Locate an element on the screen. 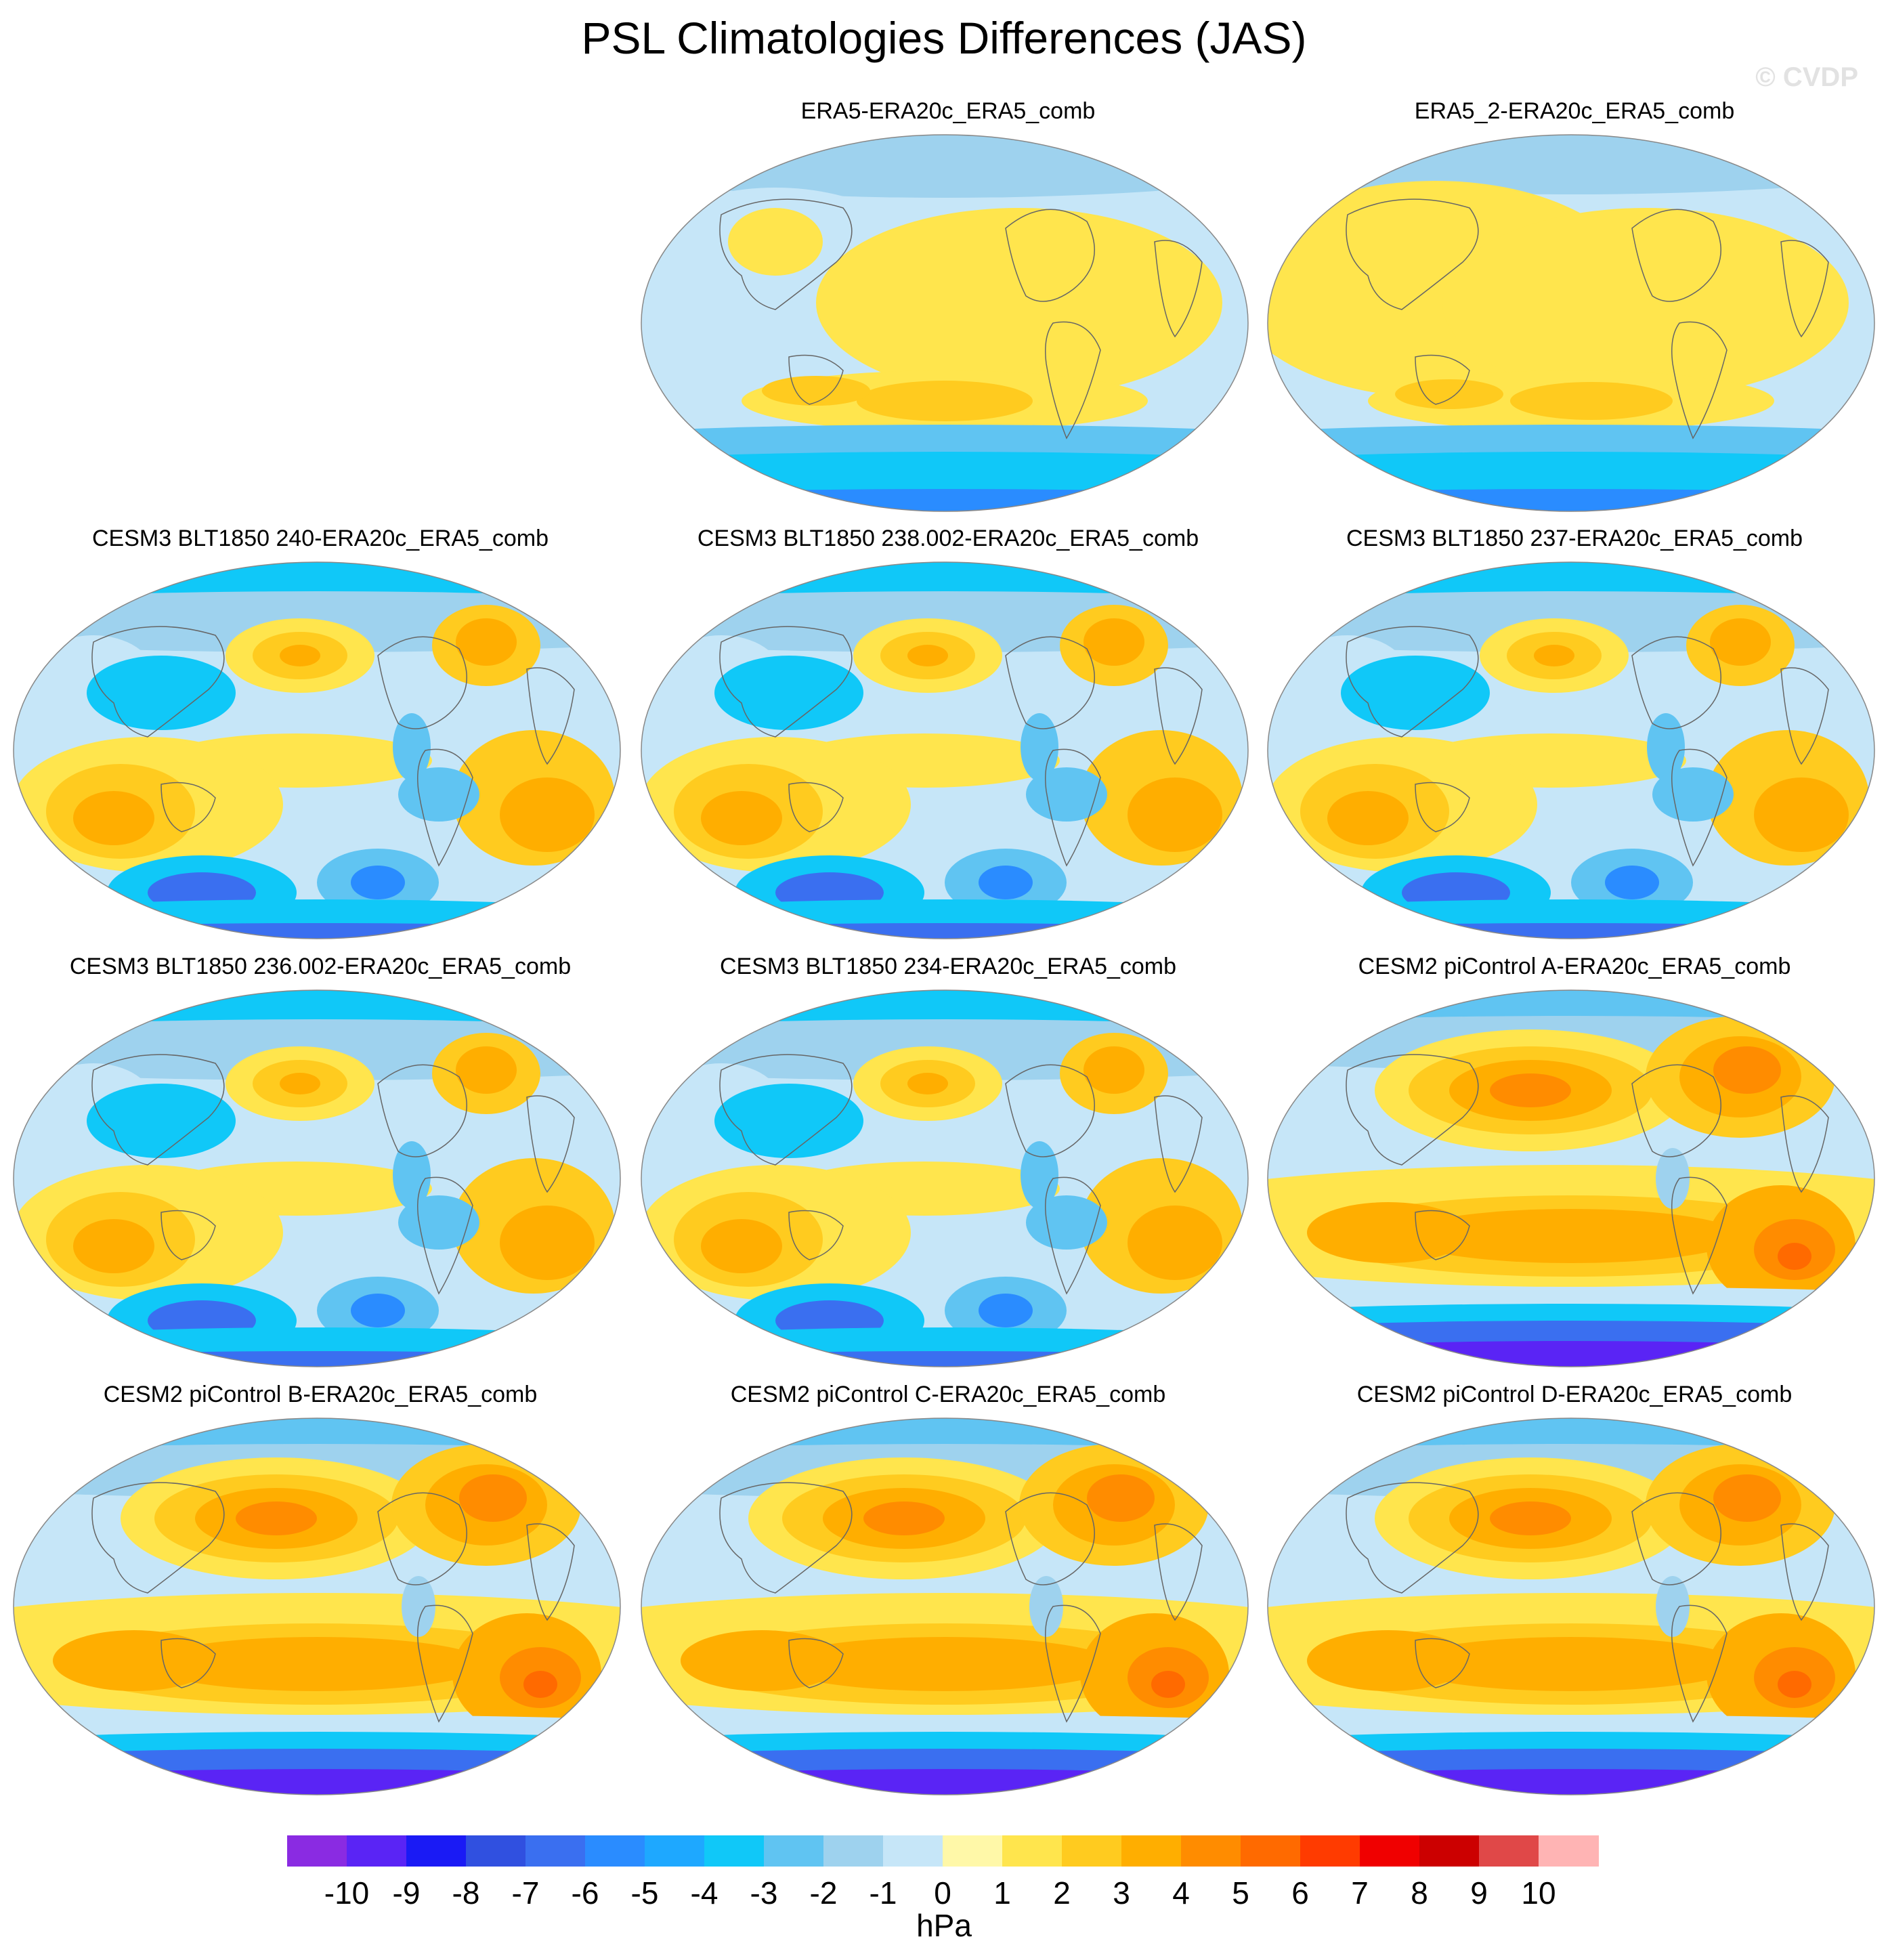  colorbar-tick-label: 10 is located at coordinates (1538, 1893).